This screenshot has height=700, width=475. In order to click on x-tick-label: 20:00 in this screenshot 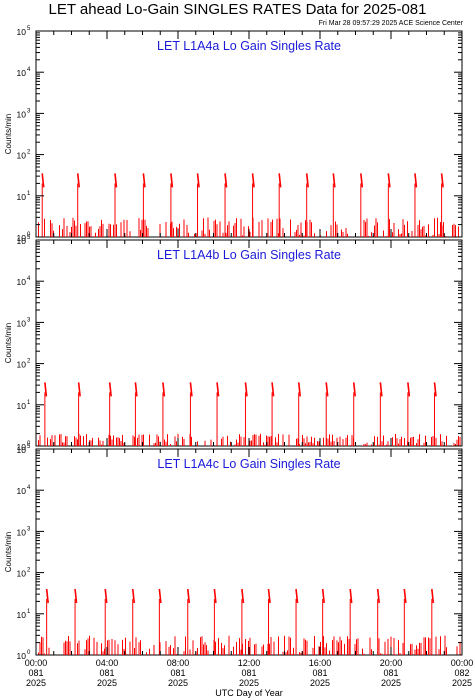, I will do `click(391, 663)`.